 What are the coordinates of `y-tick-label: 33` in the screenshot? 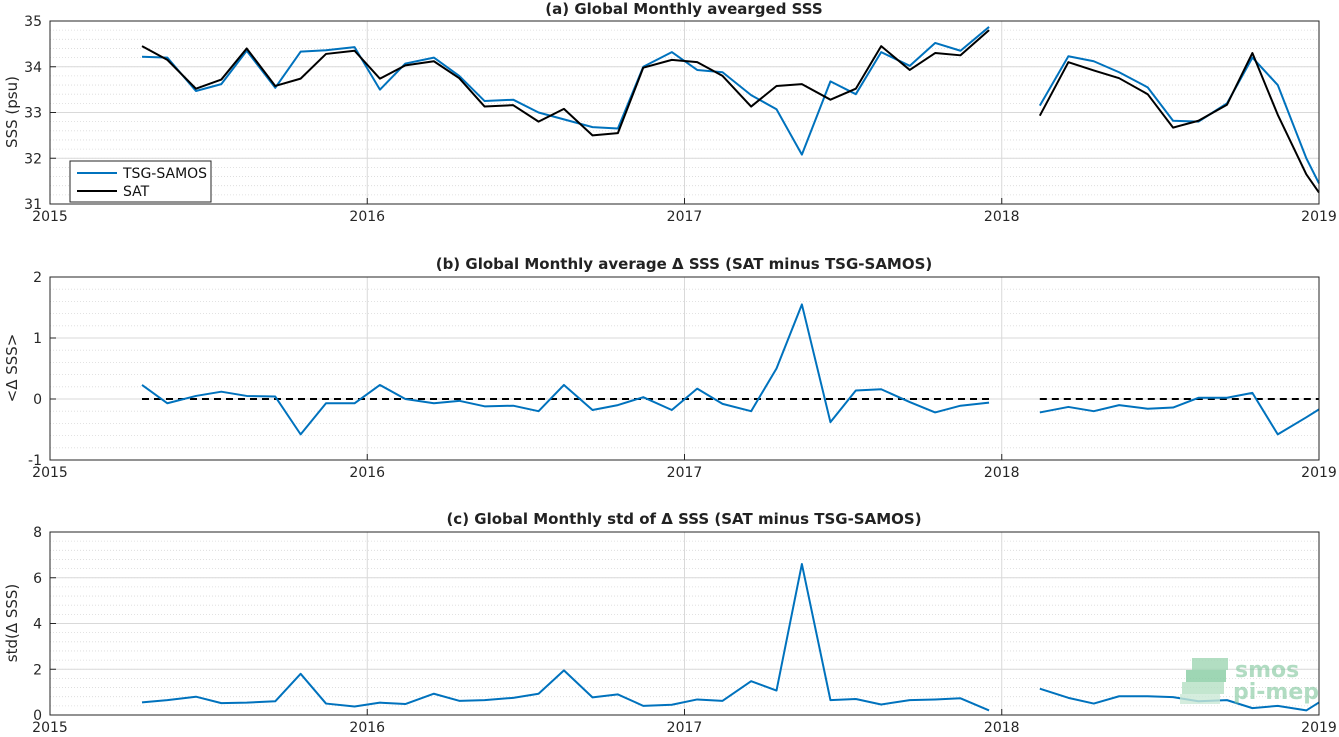 It's located at (33, 114).